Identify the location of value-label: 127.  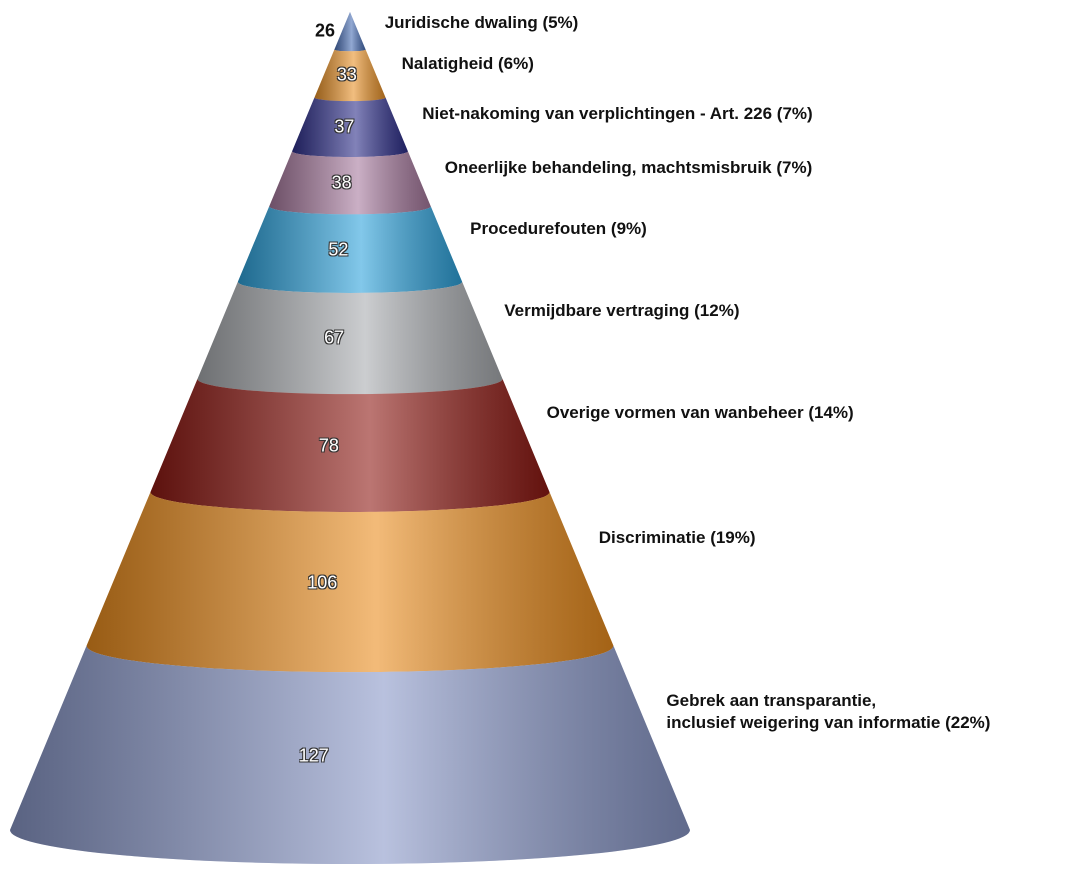
(313, 755).